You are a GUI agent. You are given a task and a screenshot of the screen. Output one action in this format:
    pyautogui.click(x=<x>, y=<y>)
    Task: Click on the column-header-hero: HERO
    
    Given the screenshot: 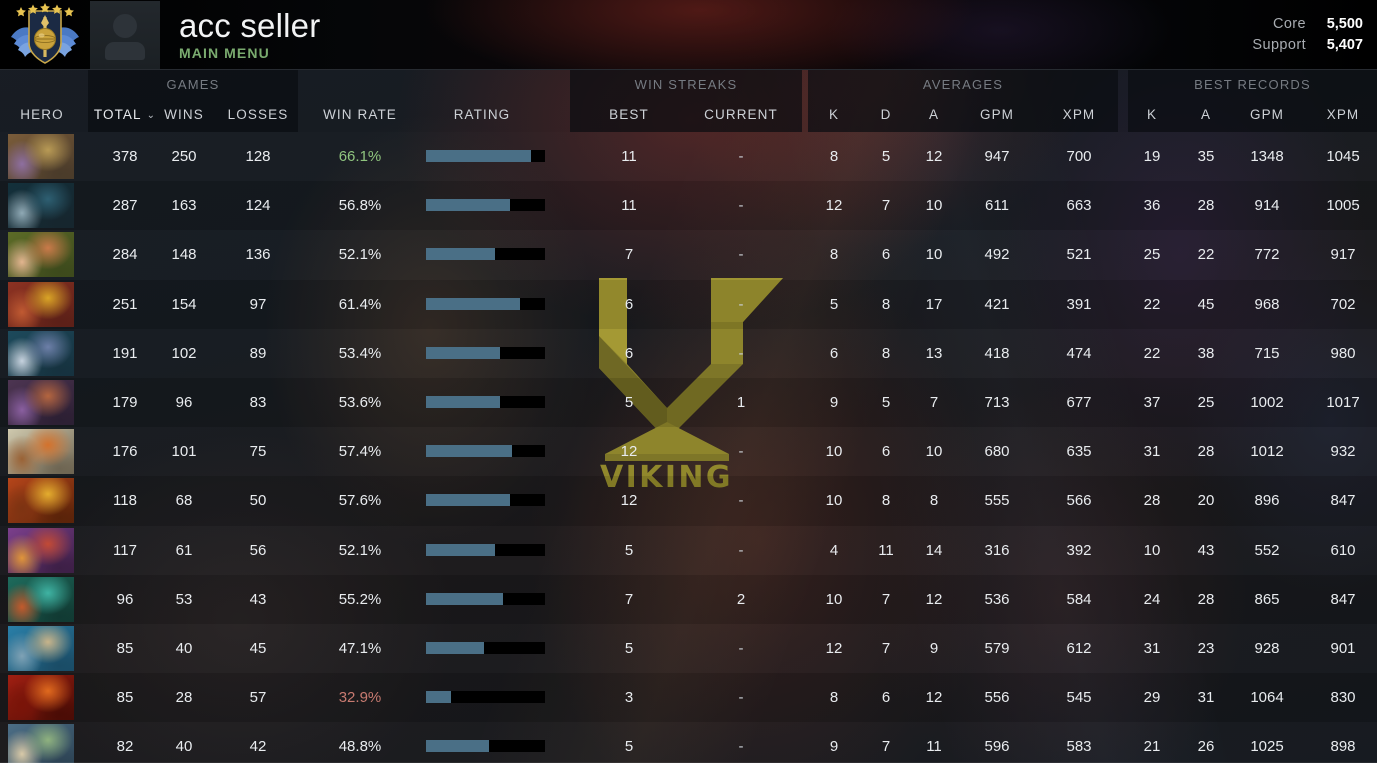 What is the action you would take?
    pyautogui.click(x=42, y=114)
    